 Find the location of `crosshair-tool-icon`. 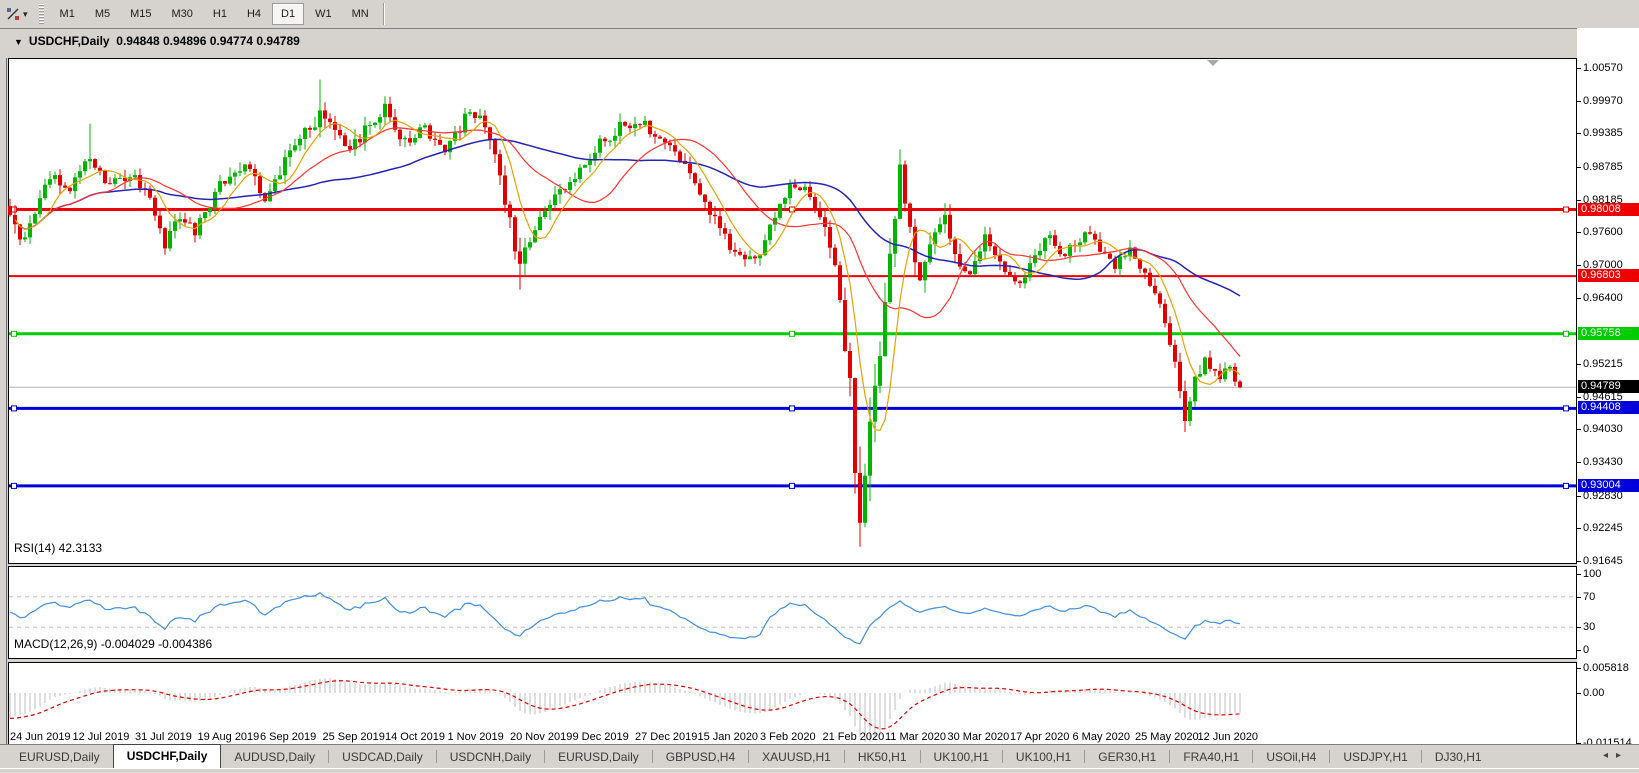

crosshair-tool-icon is located at coordinates (13, 14).